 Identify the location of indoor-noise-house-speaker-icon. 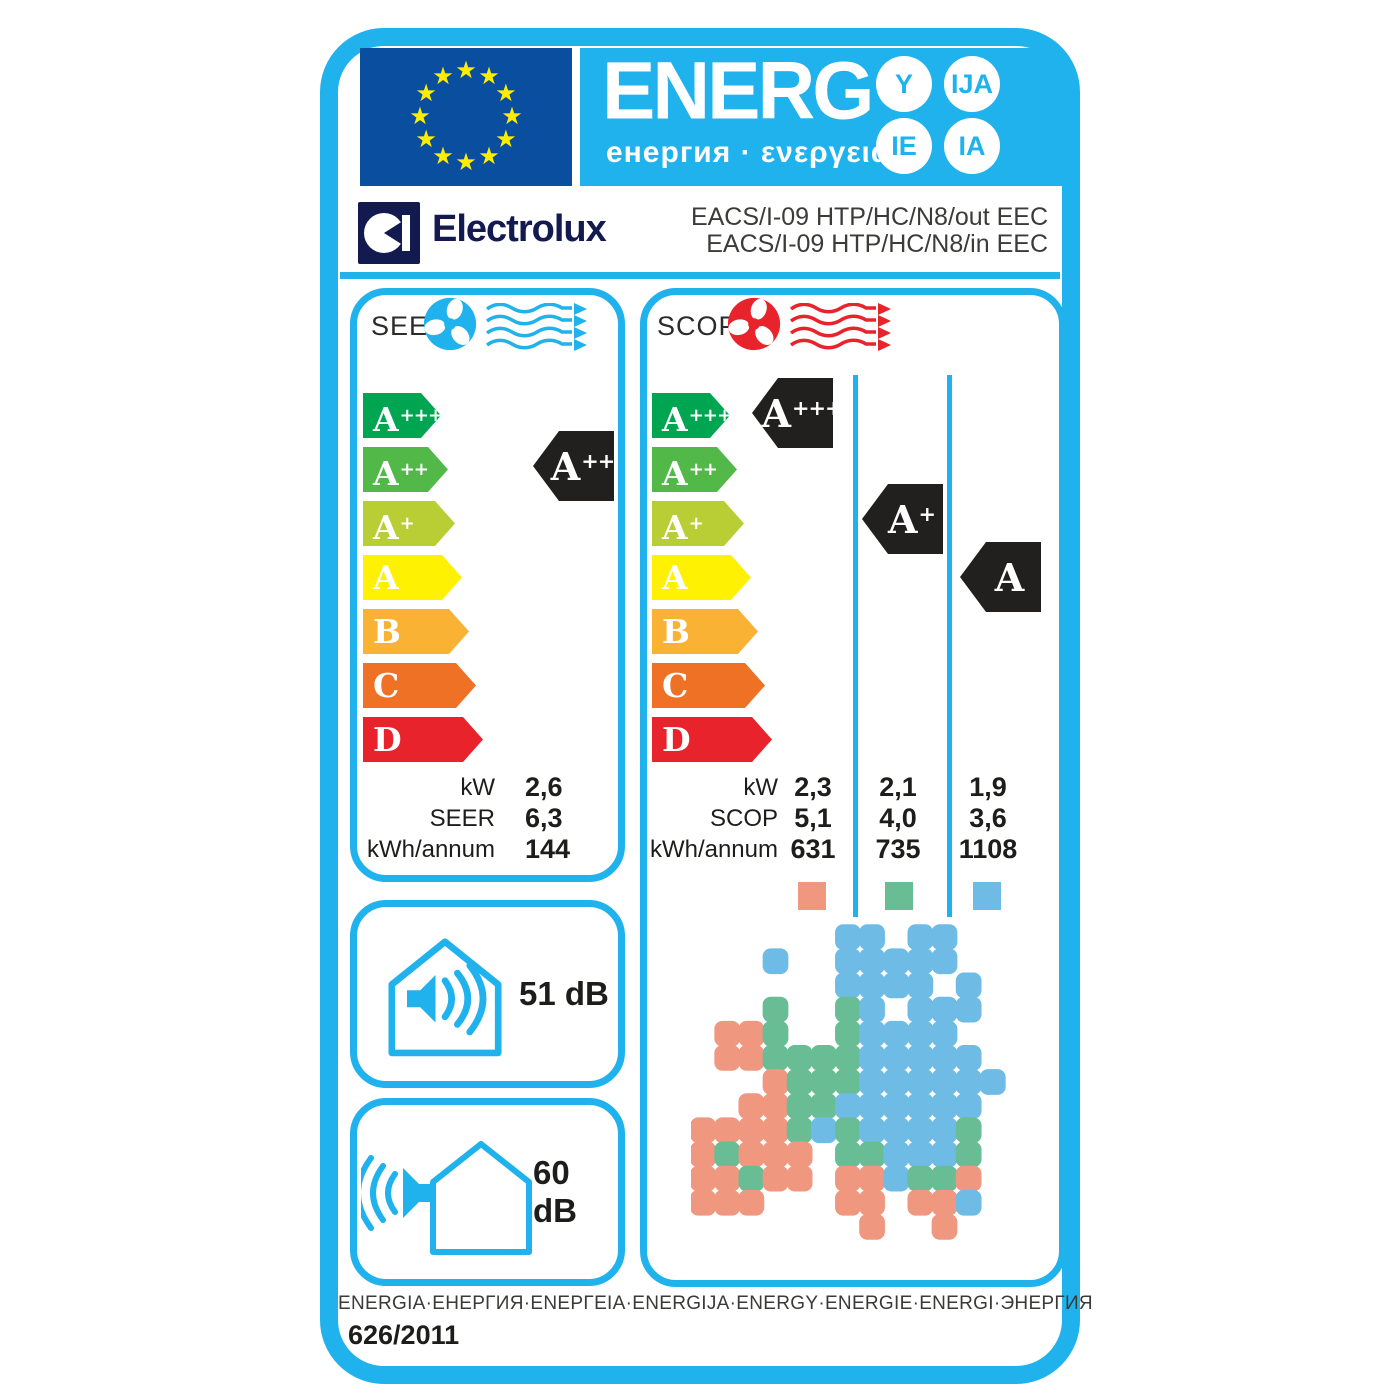
(445, 996).